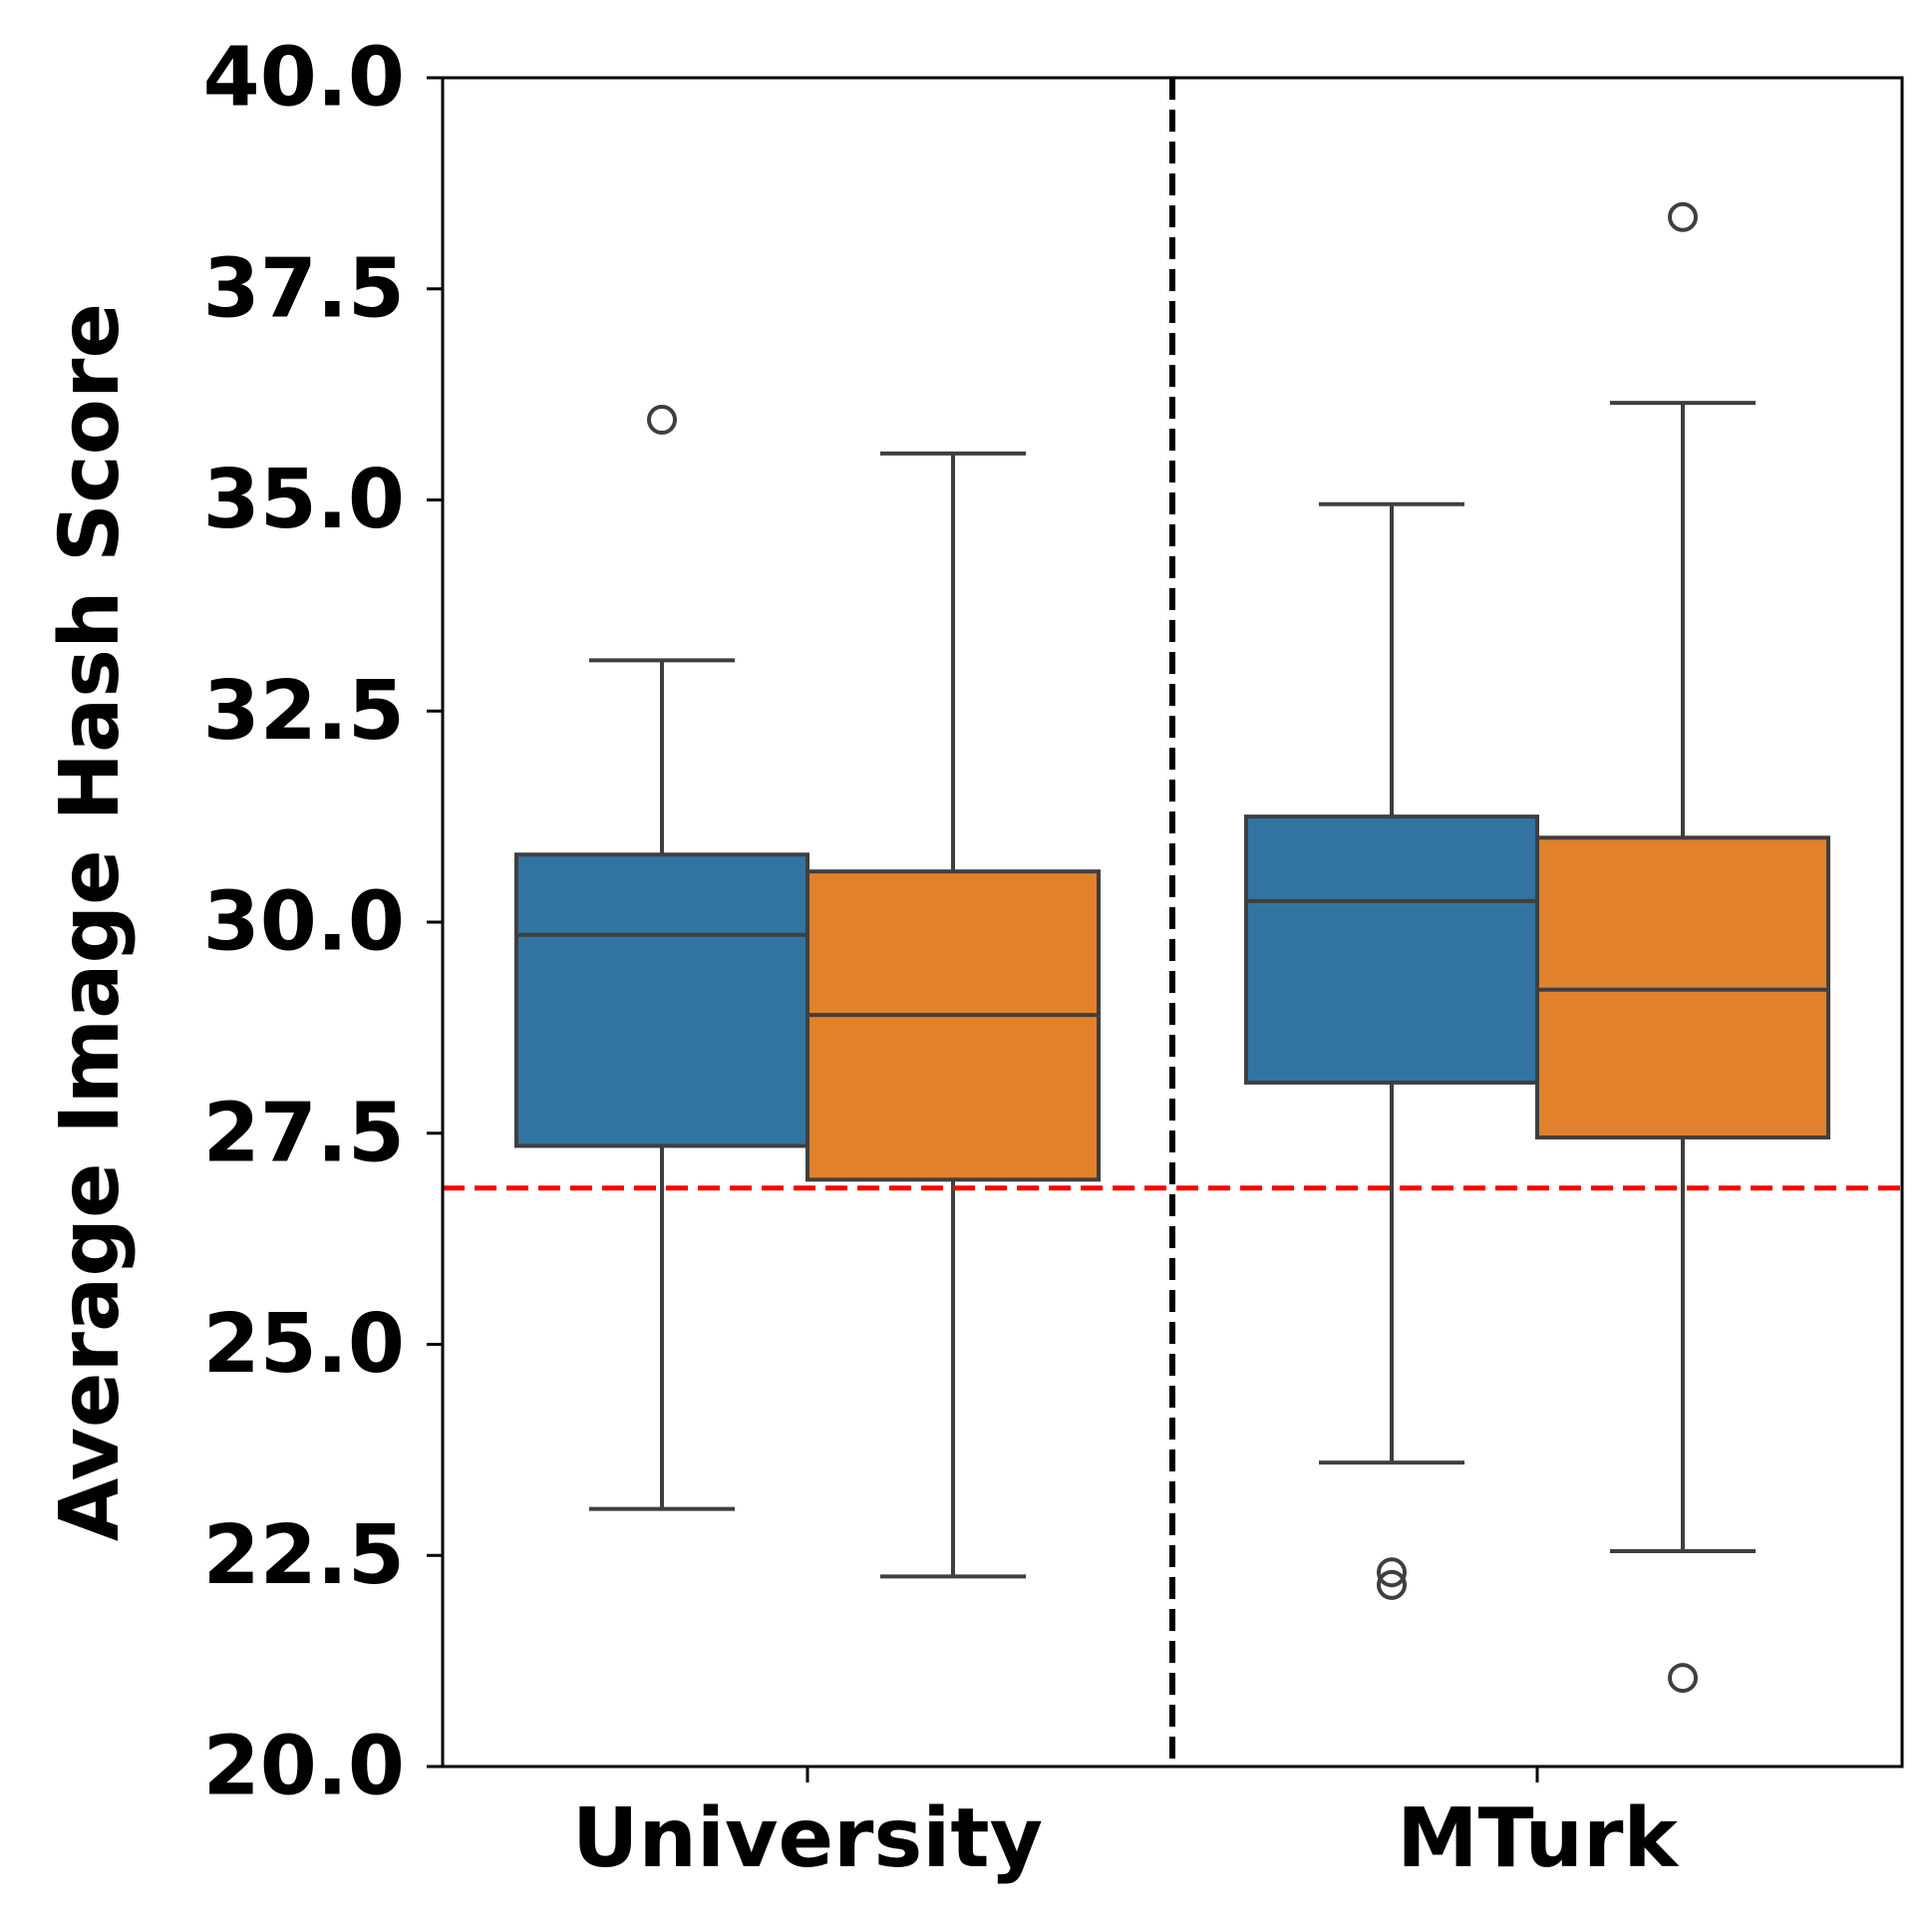  Describe the element at coordinates (304, 1555) in the screenshot. I see `y-tick-label: 22.5` at that location.